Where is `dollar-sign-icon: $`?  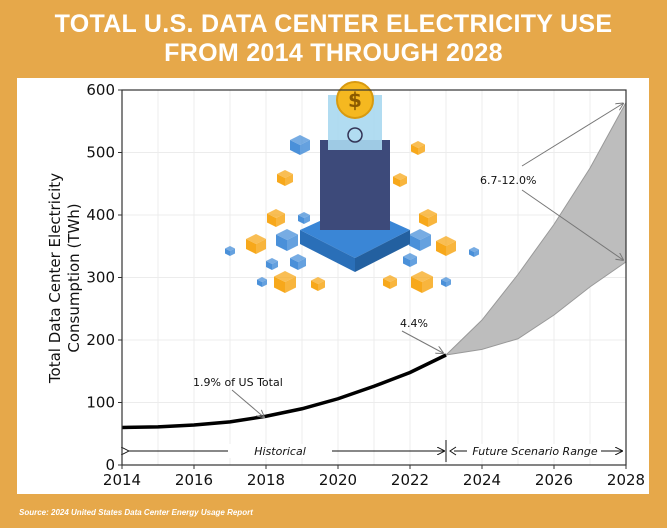 dollar-sign-icon: $ is located at coordinates (355, 100).